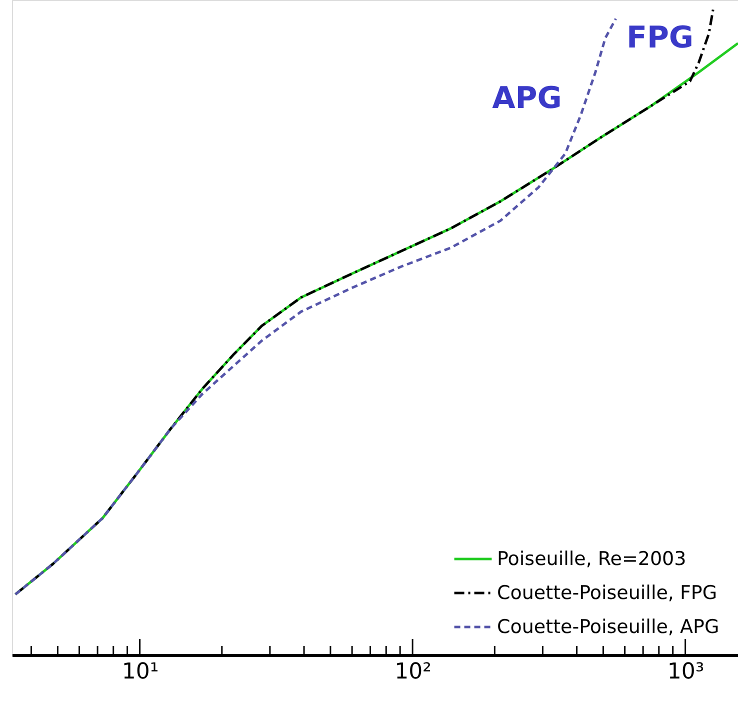 The height and width of the screenshot is (702, 738). I want to click on annotation: APG, so click(527, 98).